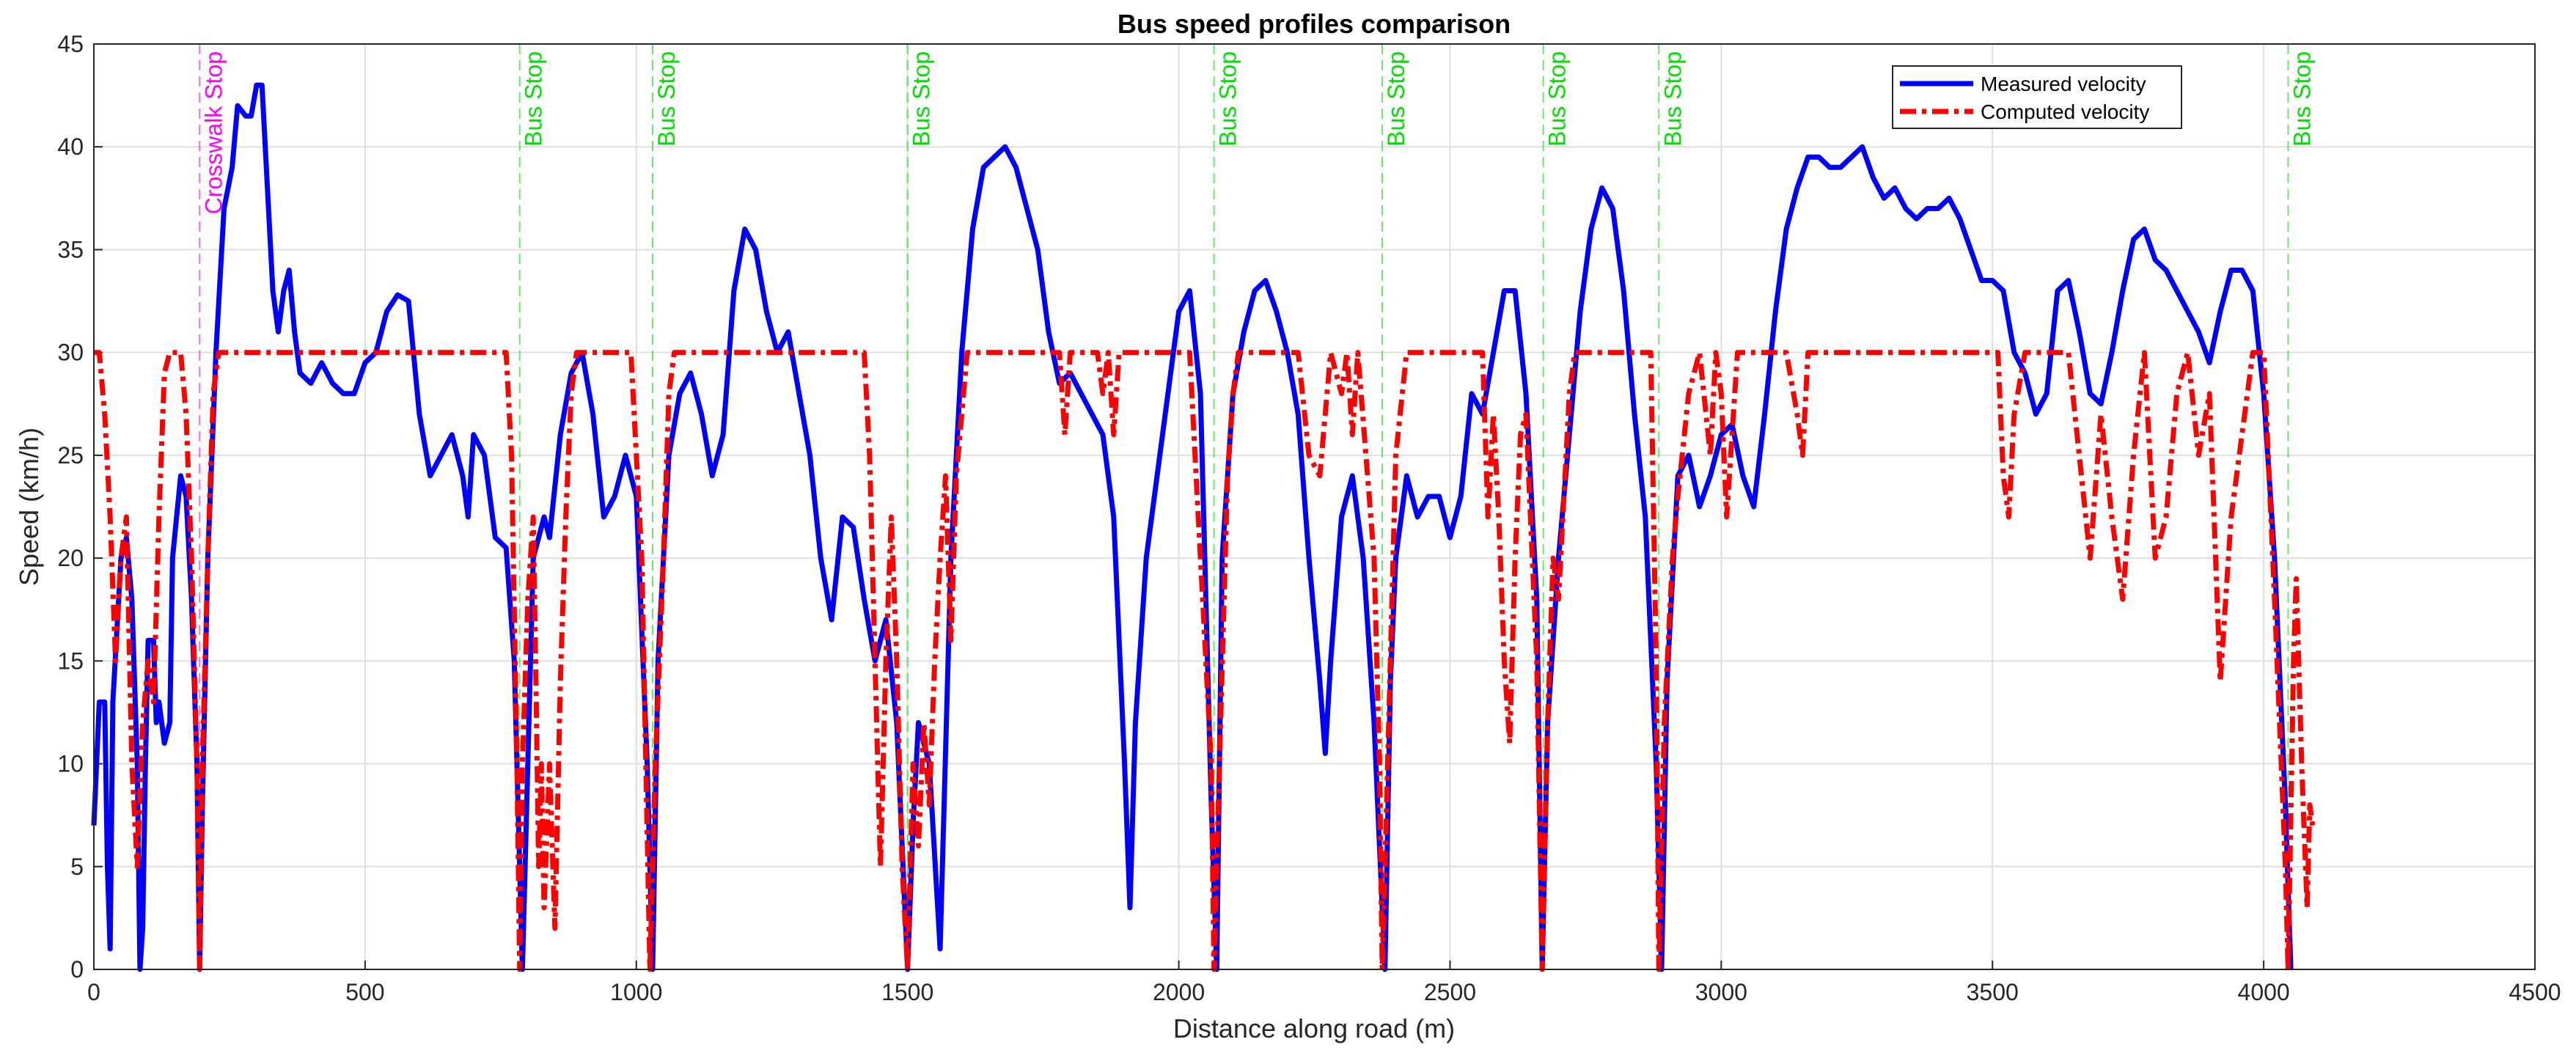 The width and height of the screenshot is (2576, 1064). Describe the element at coordinates (214, 132) in the screenshot. I see `annotation-label: Crosswalk Stop` at that location.